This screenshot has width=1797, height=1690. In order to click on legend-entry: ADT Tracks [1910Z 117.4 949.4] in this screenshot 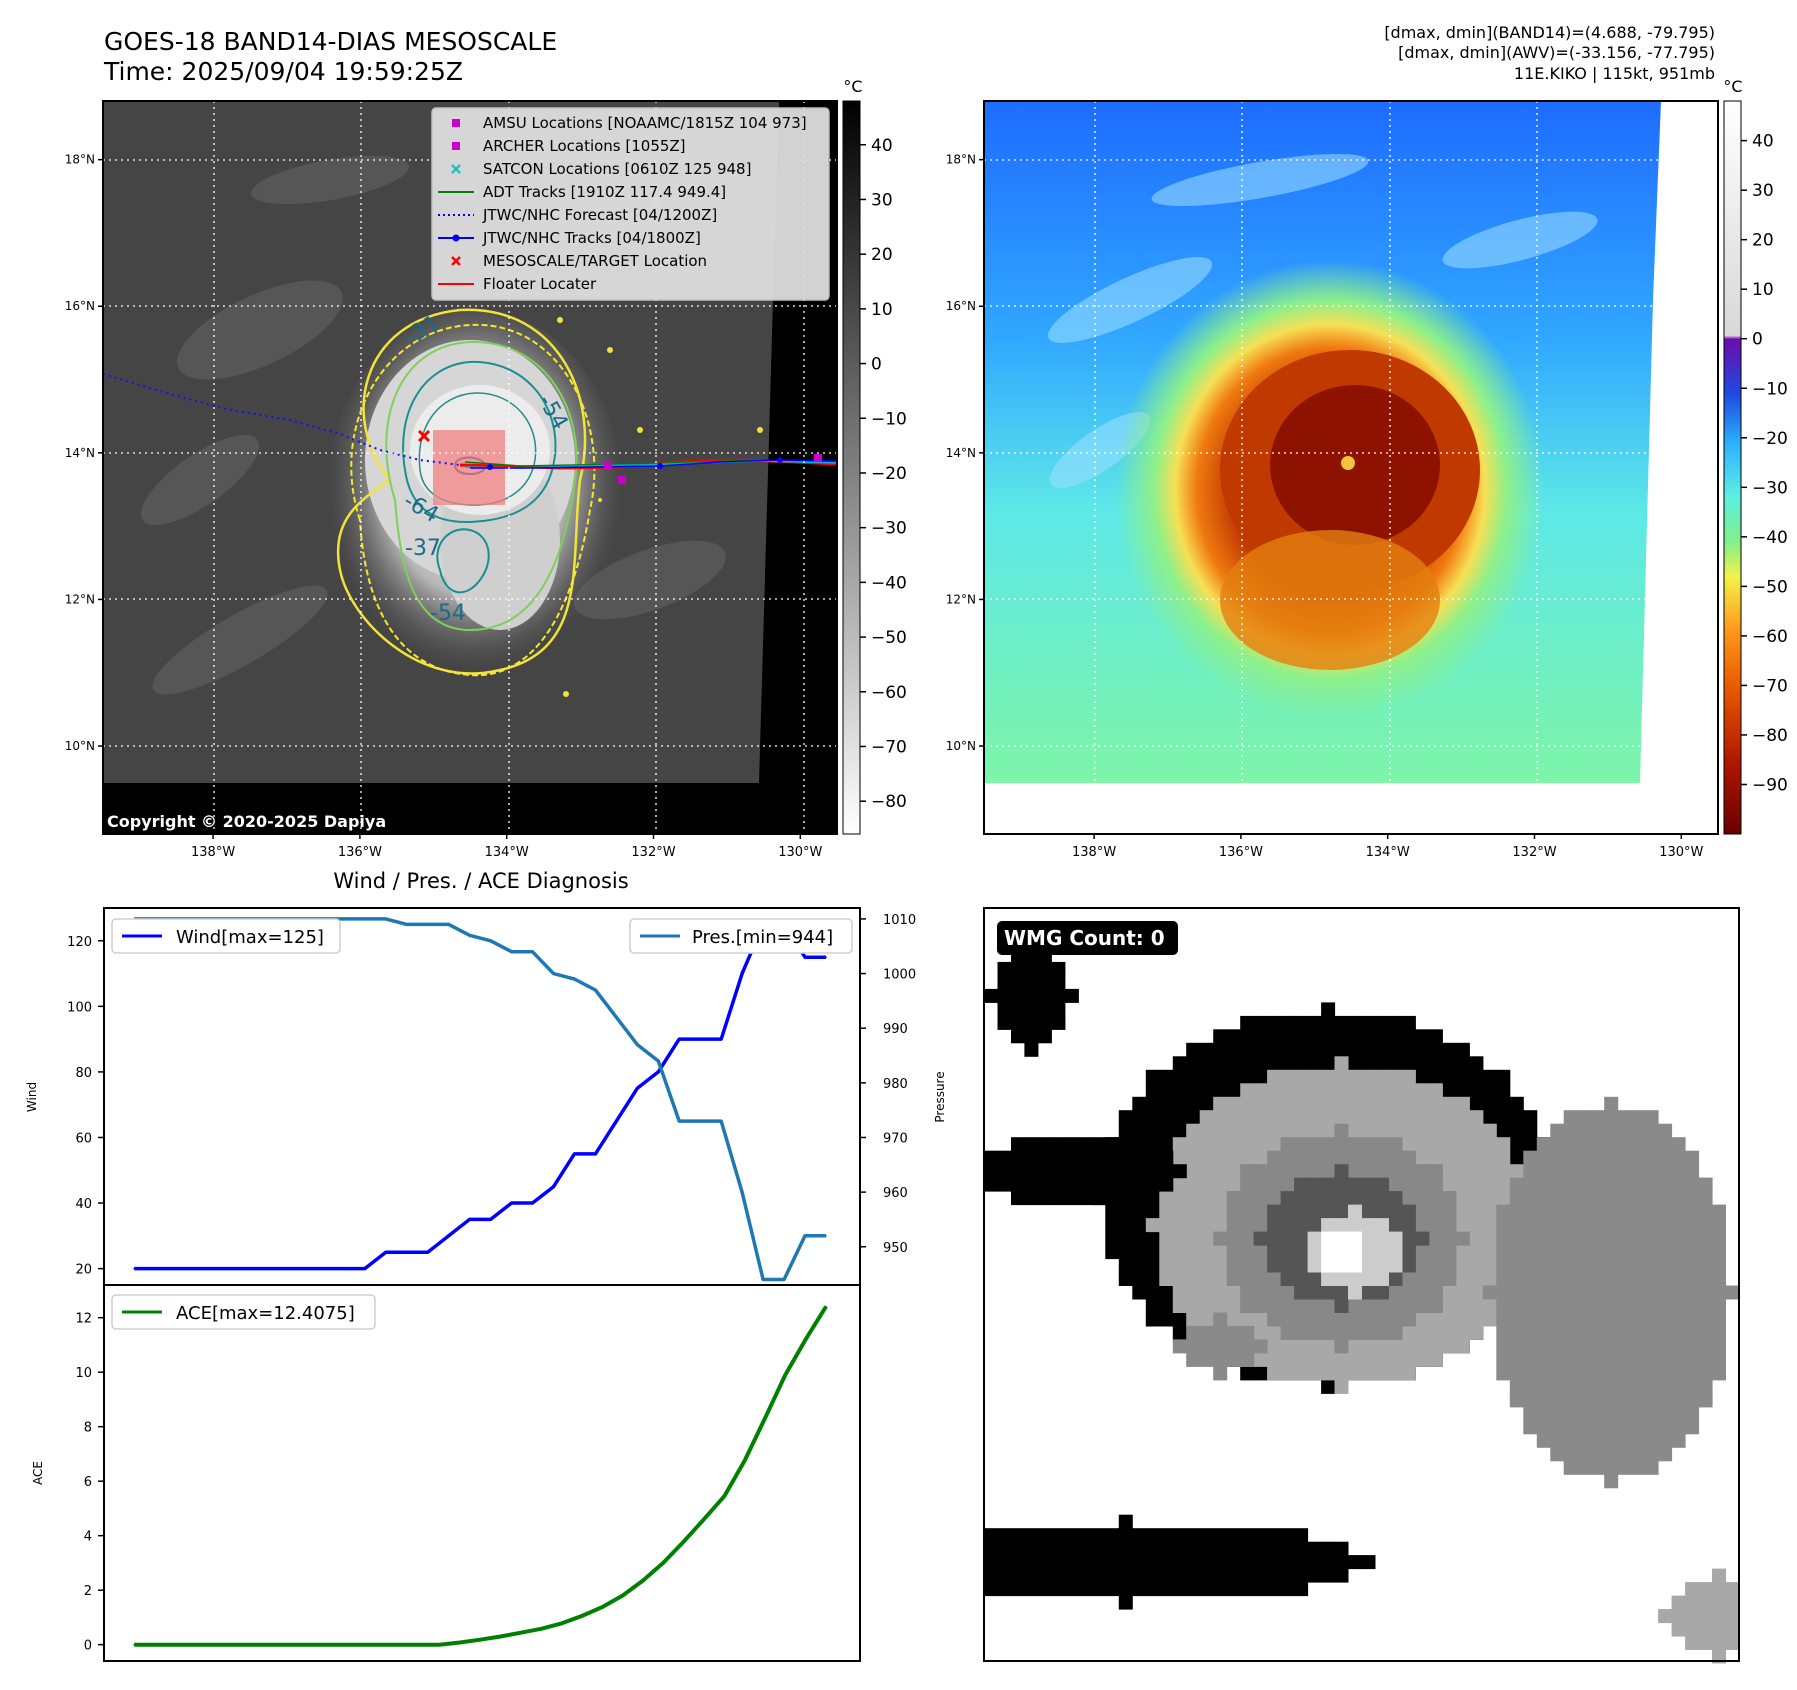, I will do `click(582, 192)`.